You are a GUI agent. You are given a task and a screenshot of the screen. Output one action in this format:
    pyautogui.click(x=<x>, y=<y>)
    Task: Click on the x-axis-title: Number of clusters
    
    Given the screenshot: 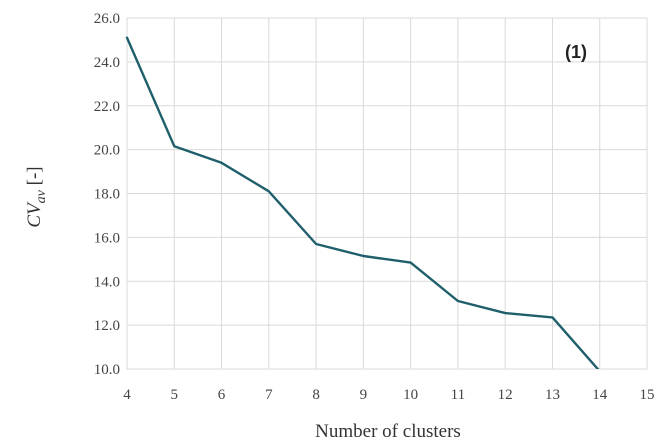 What is the action you would take?
    pyautogui.click(x=388, y=431)
    